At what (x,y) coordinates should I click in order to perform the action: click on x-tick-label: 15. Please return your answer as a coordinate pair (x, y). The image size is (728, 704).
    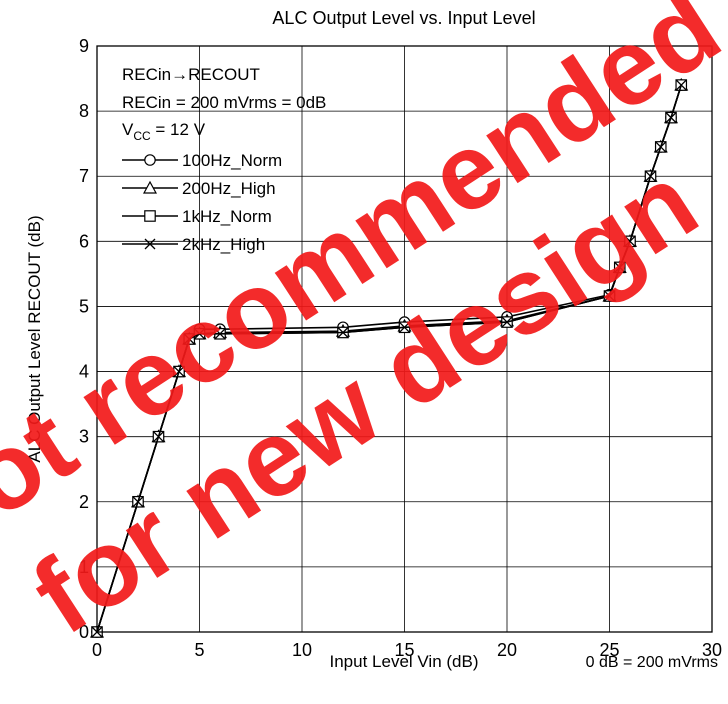
    Looking at the image, I should click on (404, 650).